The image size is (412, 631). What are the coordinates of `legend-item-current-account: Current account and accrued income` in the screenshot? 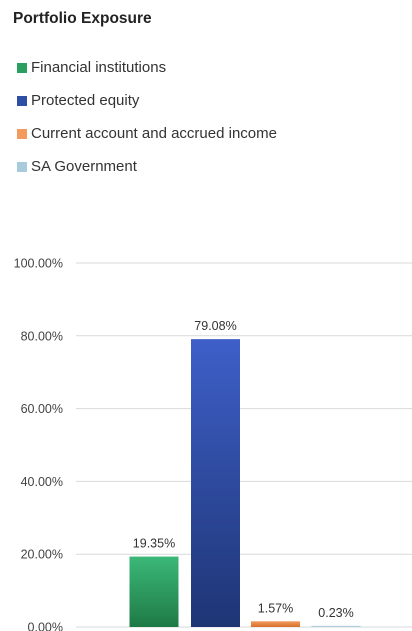 It's located at (147, 133).